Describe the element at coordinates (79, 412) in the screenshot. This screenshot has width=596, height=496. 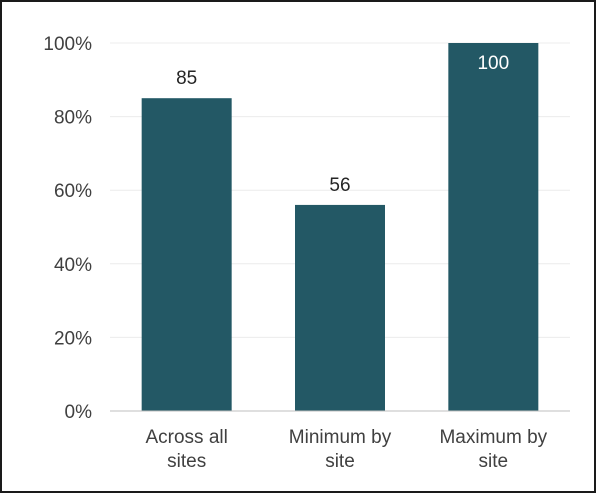
I see `y-tick-label: 0%` at that location.